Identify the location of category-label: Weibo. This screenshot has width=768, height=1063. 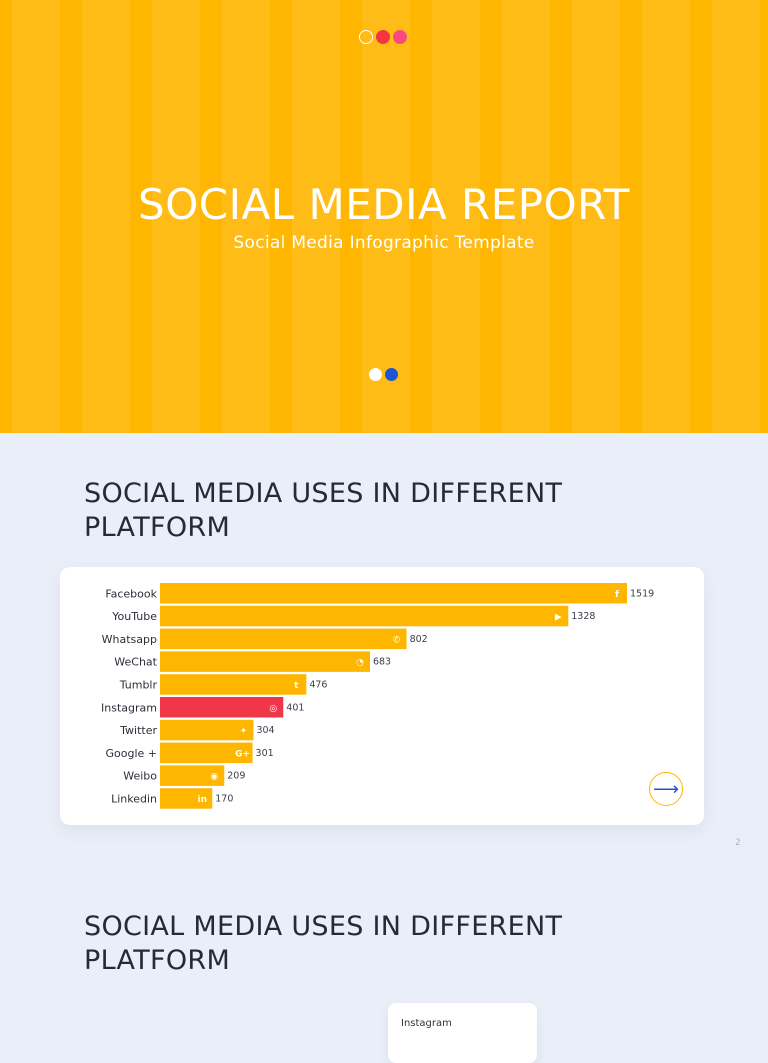
(140, 776).